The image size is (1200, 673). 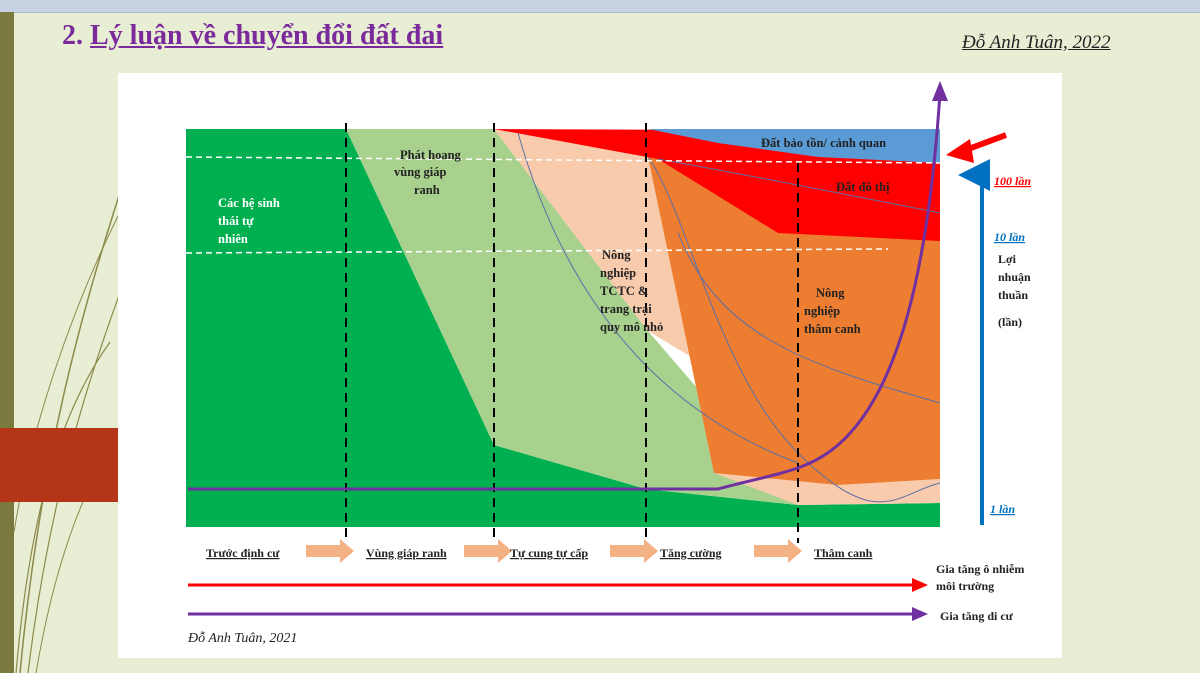 I want to click on stage-label-intensifying: Tăng cường, so click(x=691, y=553).